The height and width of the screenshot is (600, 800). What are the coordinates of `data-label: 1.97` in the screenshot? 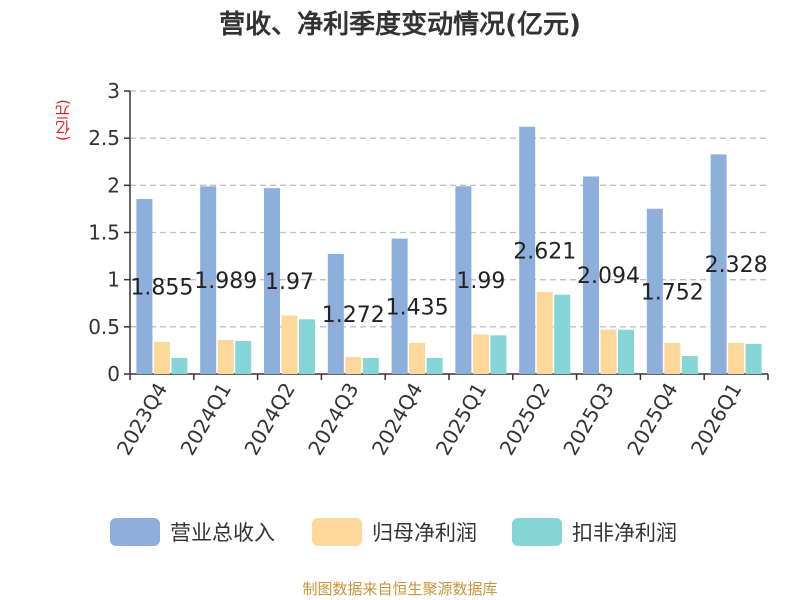 It's located at (289, 282).